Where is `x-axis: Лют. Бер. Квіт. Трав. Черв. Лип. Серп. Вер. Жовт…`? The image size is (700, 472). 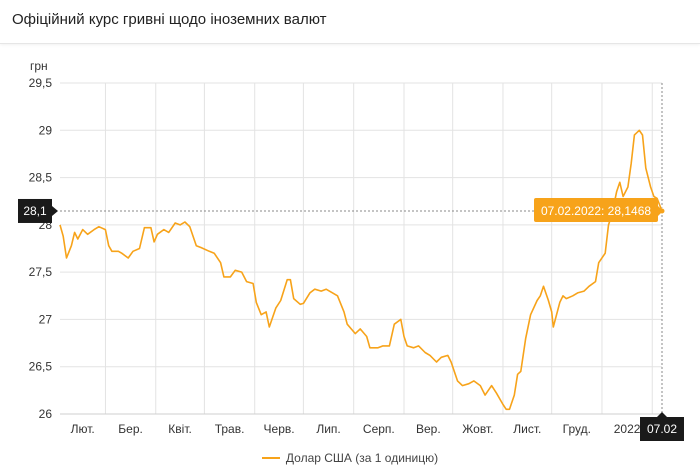 x-axis: Лют. Бер. Квіт. Трав. Черв. Лип. Серп. Вер. Жовт… is located at coordinates (356, 429).